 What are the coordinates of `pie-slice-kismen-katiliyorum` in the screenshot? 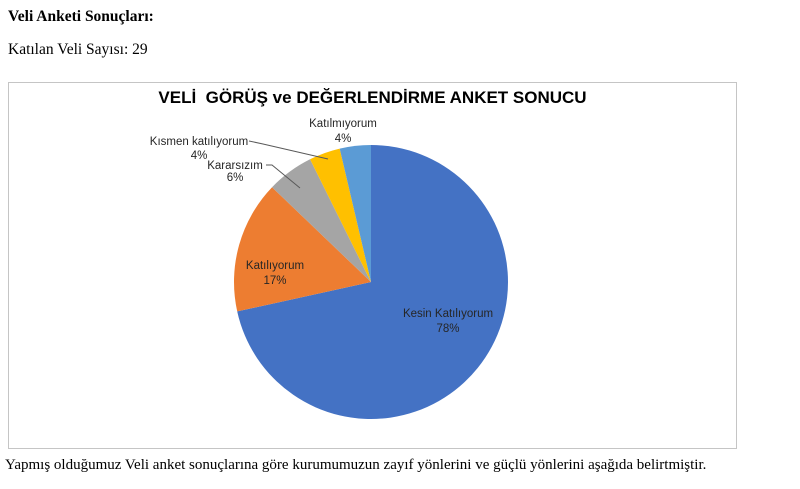 It's located at (340, 215).